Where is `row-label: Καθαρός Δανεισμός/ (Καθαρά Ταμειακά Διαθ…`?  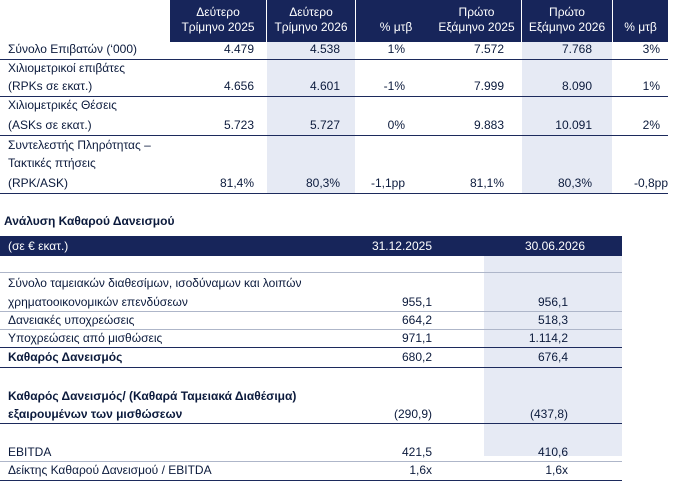
row-label: Καθαρός Δανεισμός/ (Καθαρά Ταμειακά Διαθ… is located at coordinates (152, 396).